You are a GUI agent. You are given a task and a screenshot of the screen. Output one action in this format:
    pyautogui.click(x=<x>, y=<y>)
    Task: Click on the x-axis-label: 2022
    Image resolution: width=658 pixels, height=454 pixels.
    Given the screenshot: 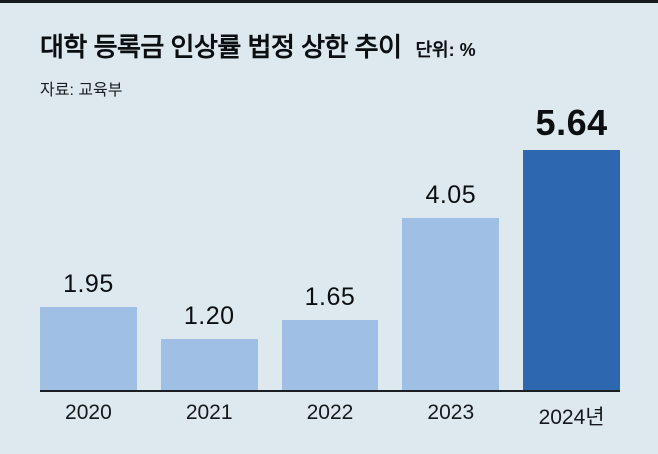 What is the action you would take?
    pyautogui.click(x=330, y=412)
    